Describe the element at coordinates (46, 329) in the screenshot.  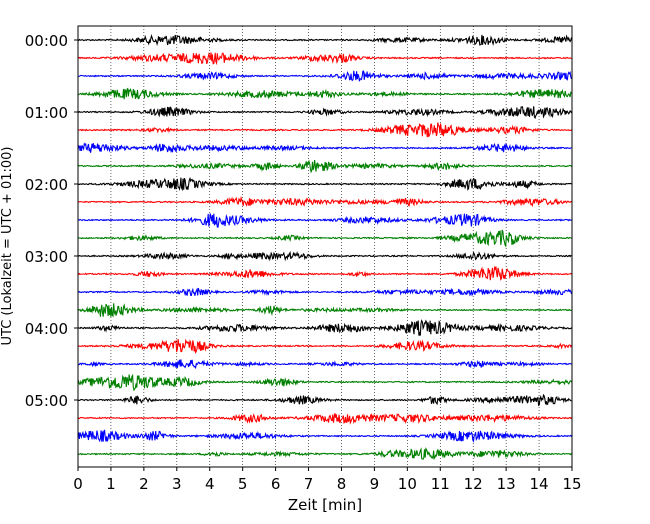
I see `y-tick-label-4: 04:00` at that location.